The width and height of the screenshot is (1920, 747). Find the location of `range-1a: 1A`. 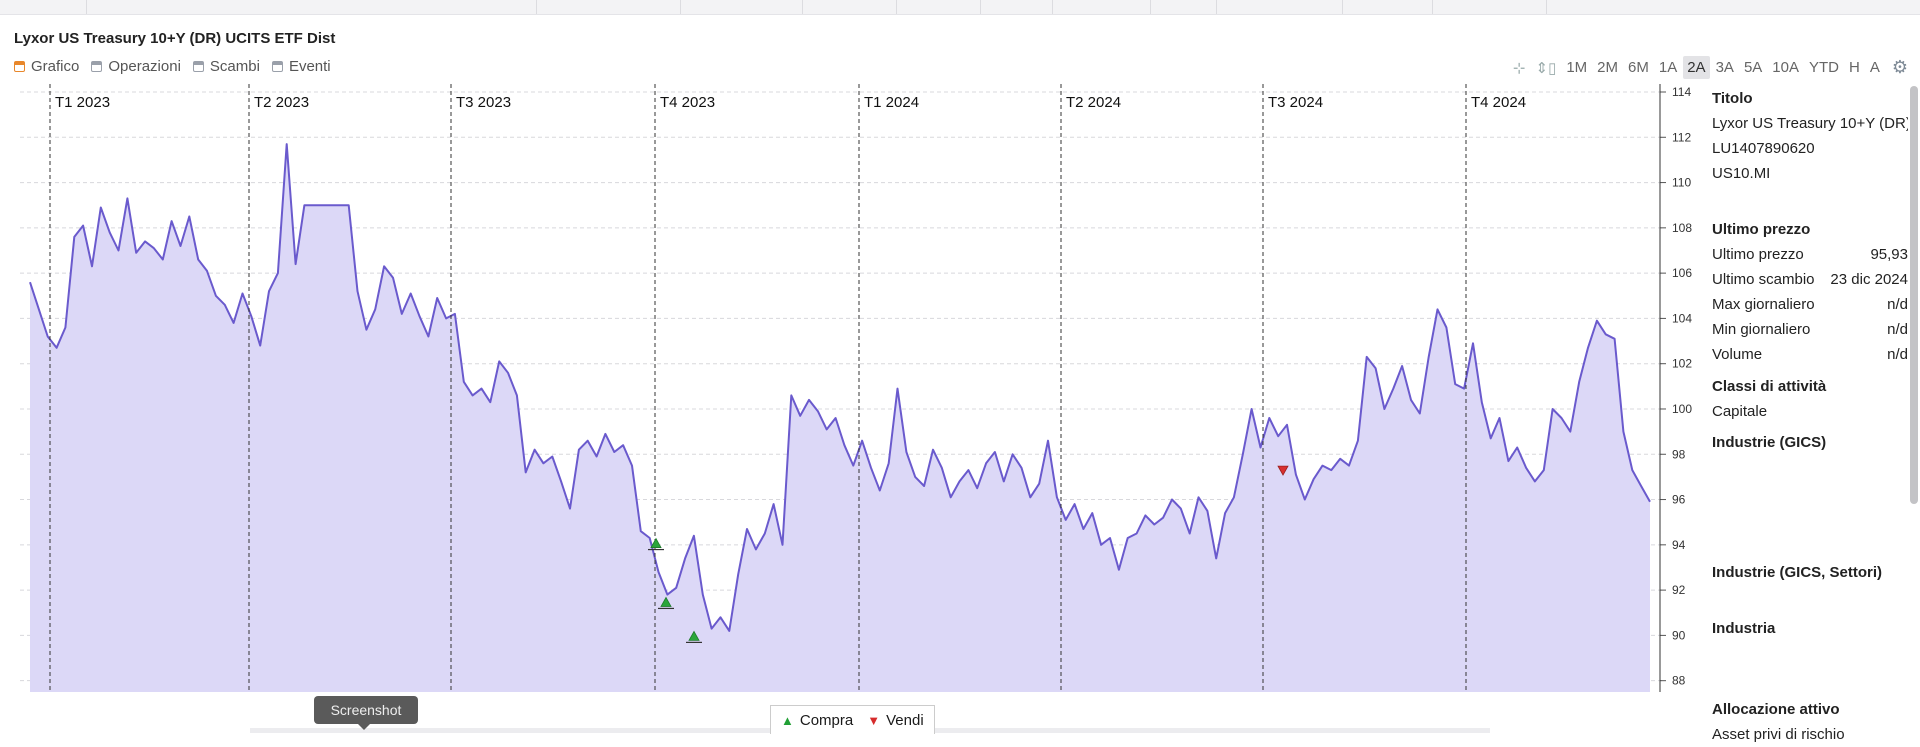

range-1a: 1A is located at coordinates (1668, 67).